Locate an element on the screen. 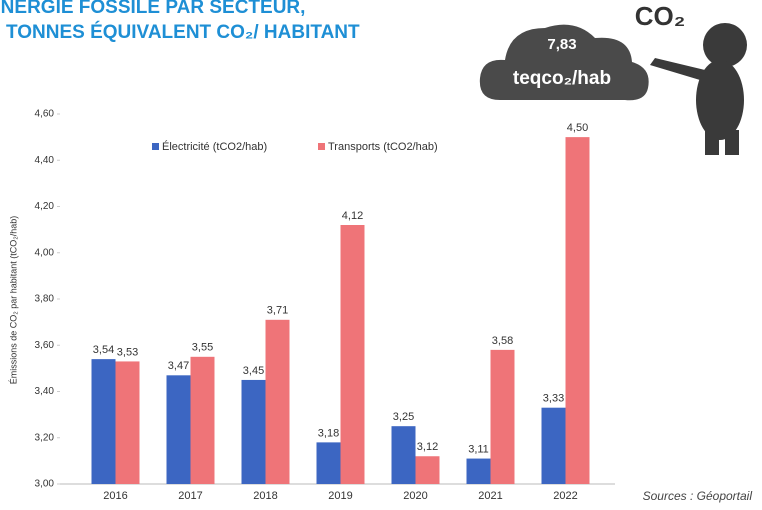  figure is located at coordinates (698, 89).